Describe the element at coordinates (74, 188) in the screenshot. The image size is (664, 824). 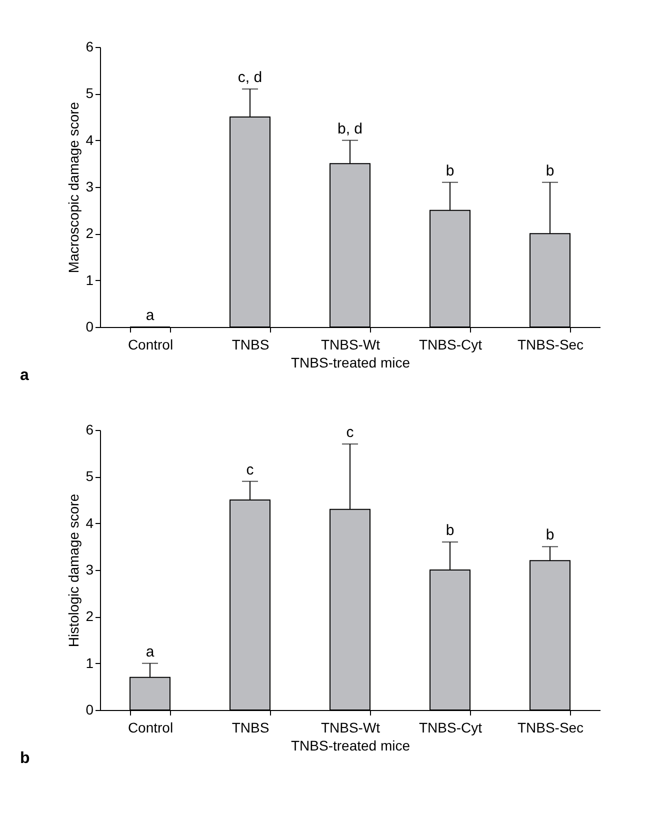
I see `y-axis-title: Macroscopic damage score` at that location.